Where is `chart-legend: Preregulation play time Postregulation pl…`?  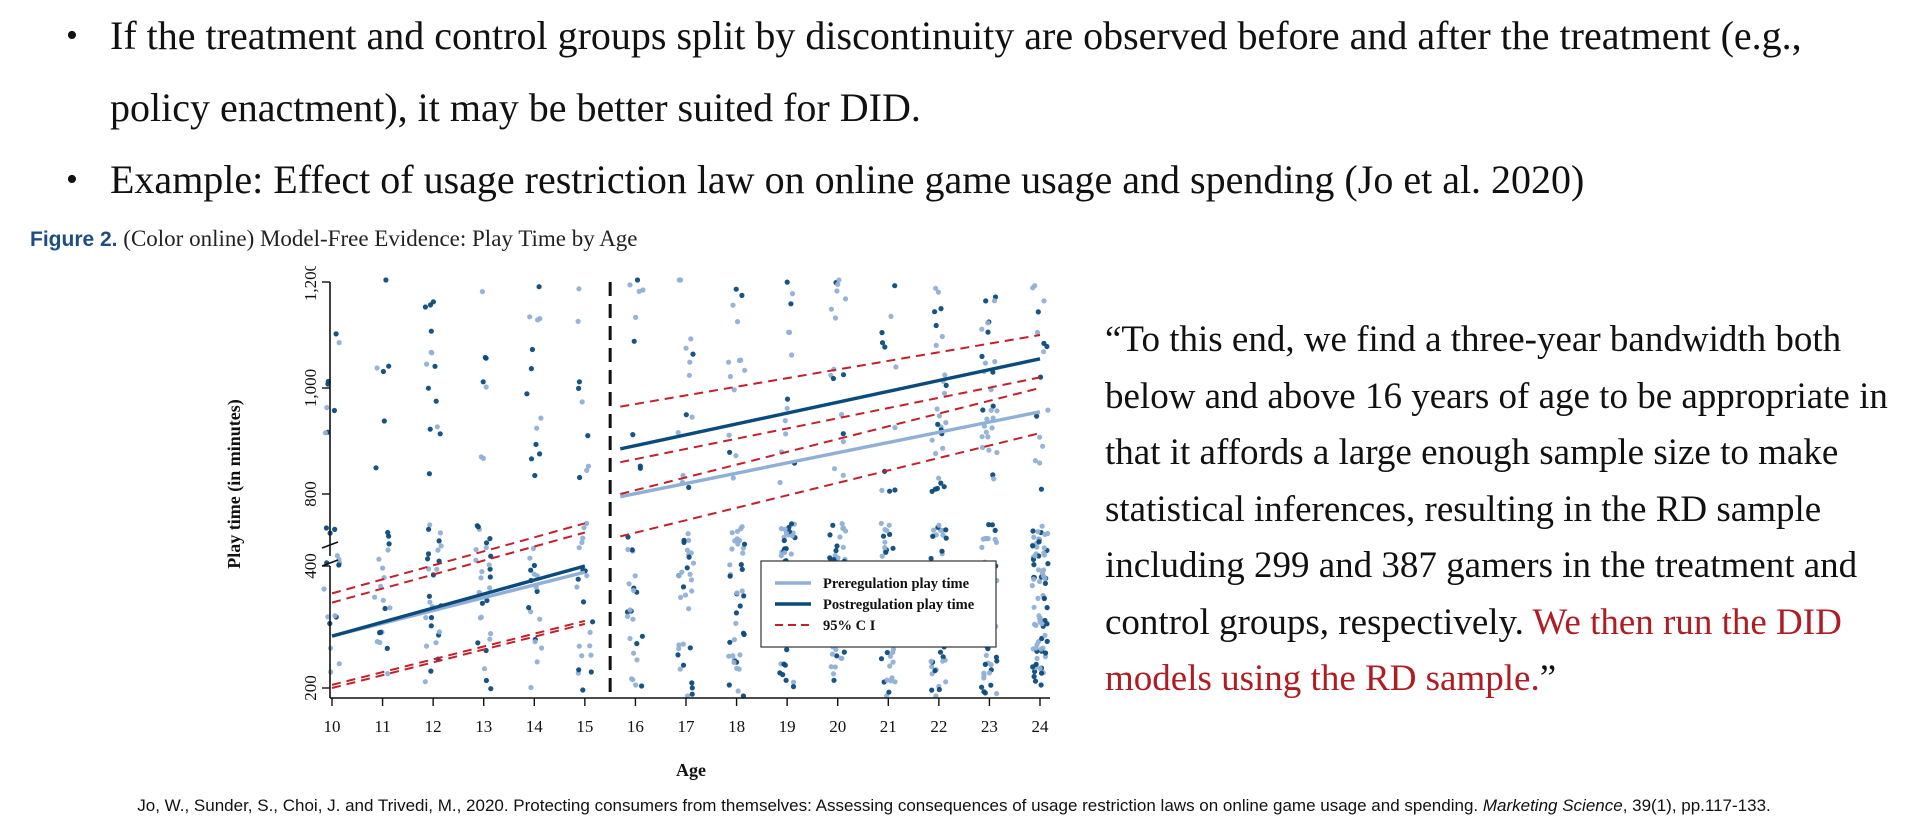 chart-legend: Preregulation play time Postregulation pl… is located at coordinates (878, 604).